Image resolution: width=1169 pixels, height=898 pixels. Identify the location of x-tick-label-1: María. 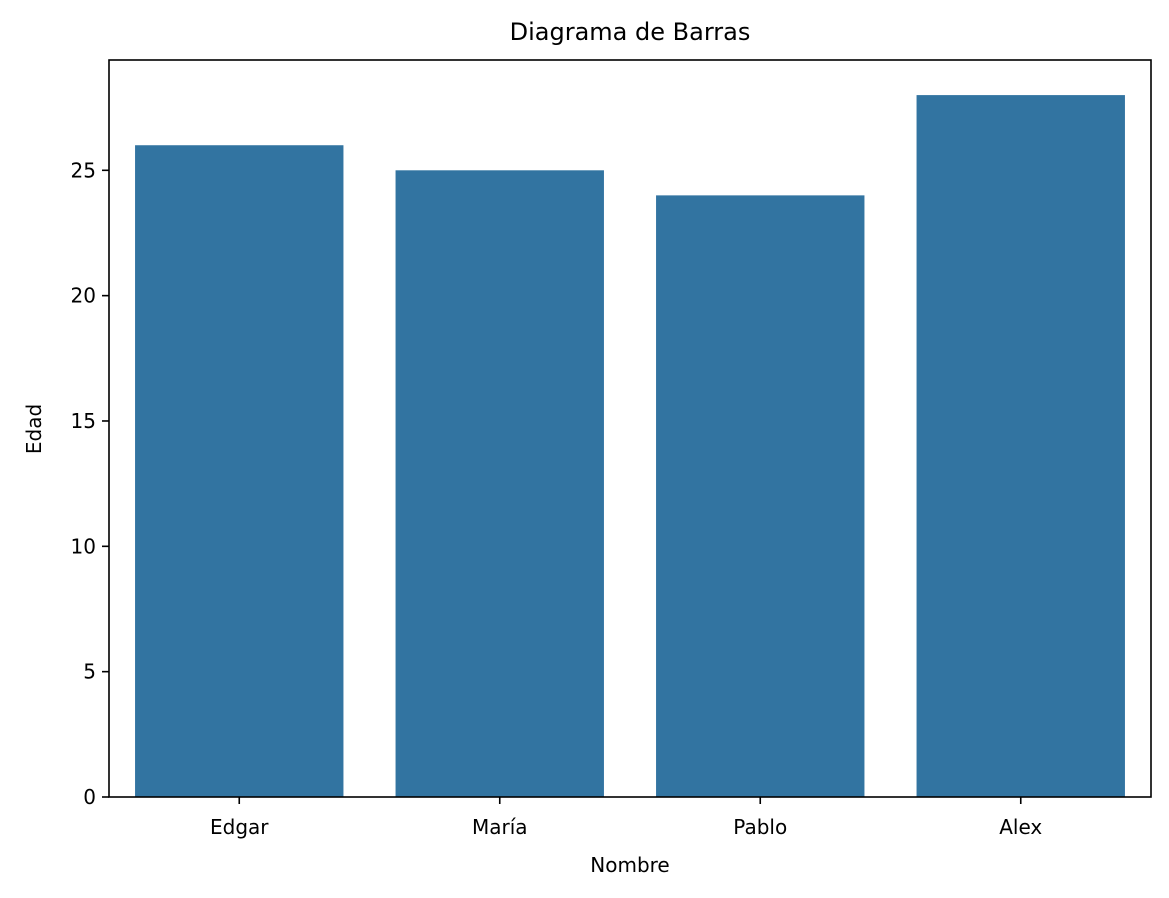
(500, 827).